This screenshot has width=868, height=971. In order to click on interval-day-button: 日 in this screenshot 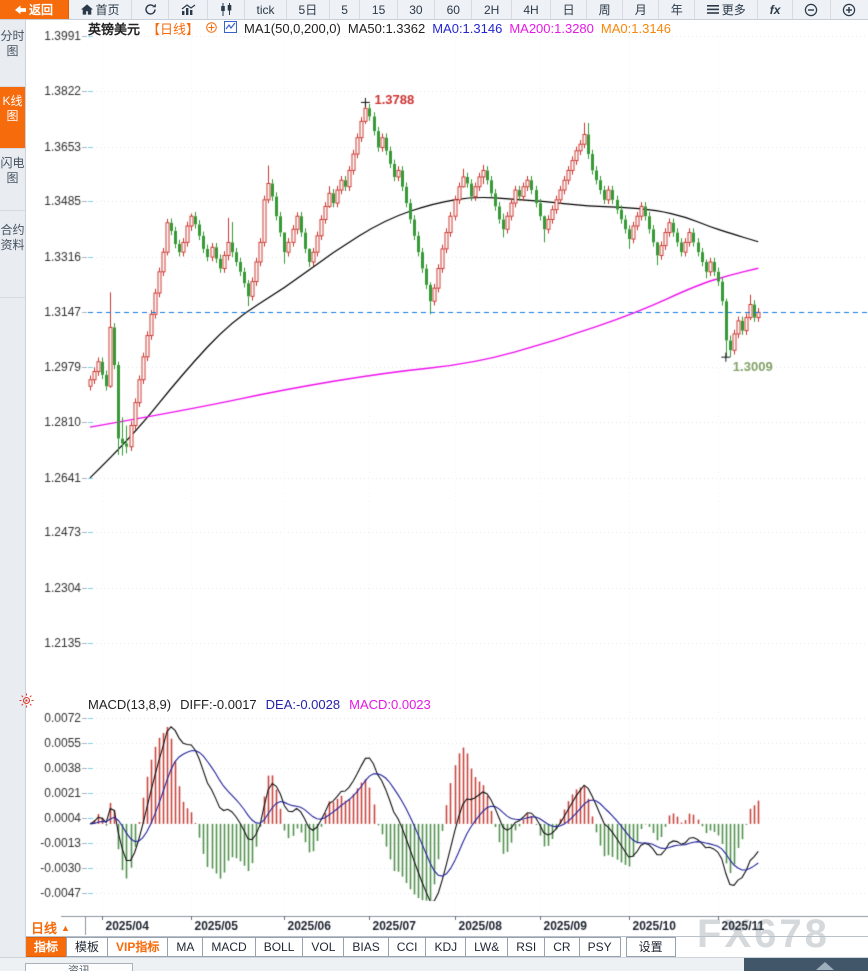, I will do `click(569, 9)`.